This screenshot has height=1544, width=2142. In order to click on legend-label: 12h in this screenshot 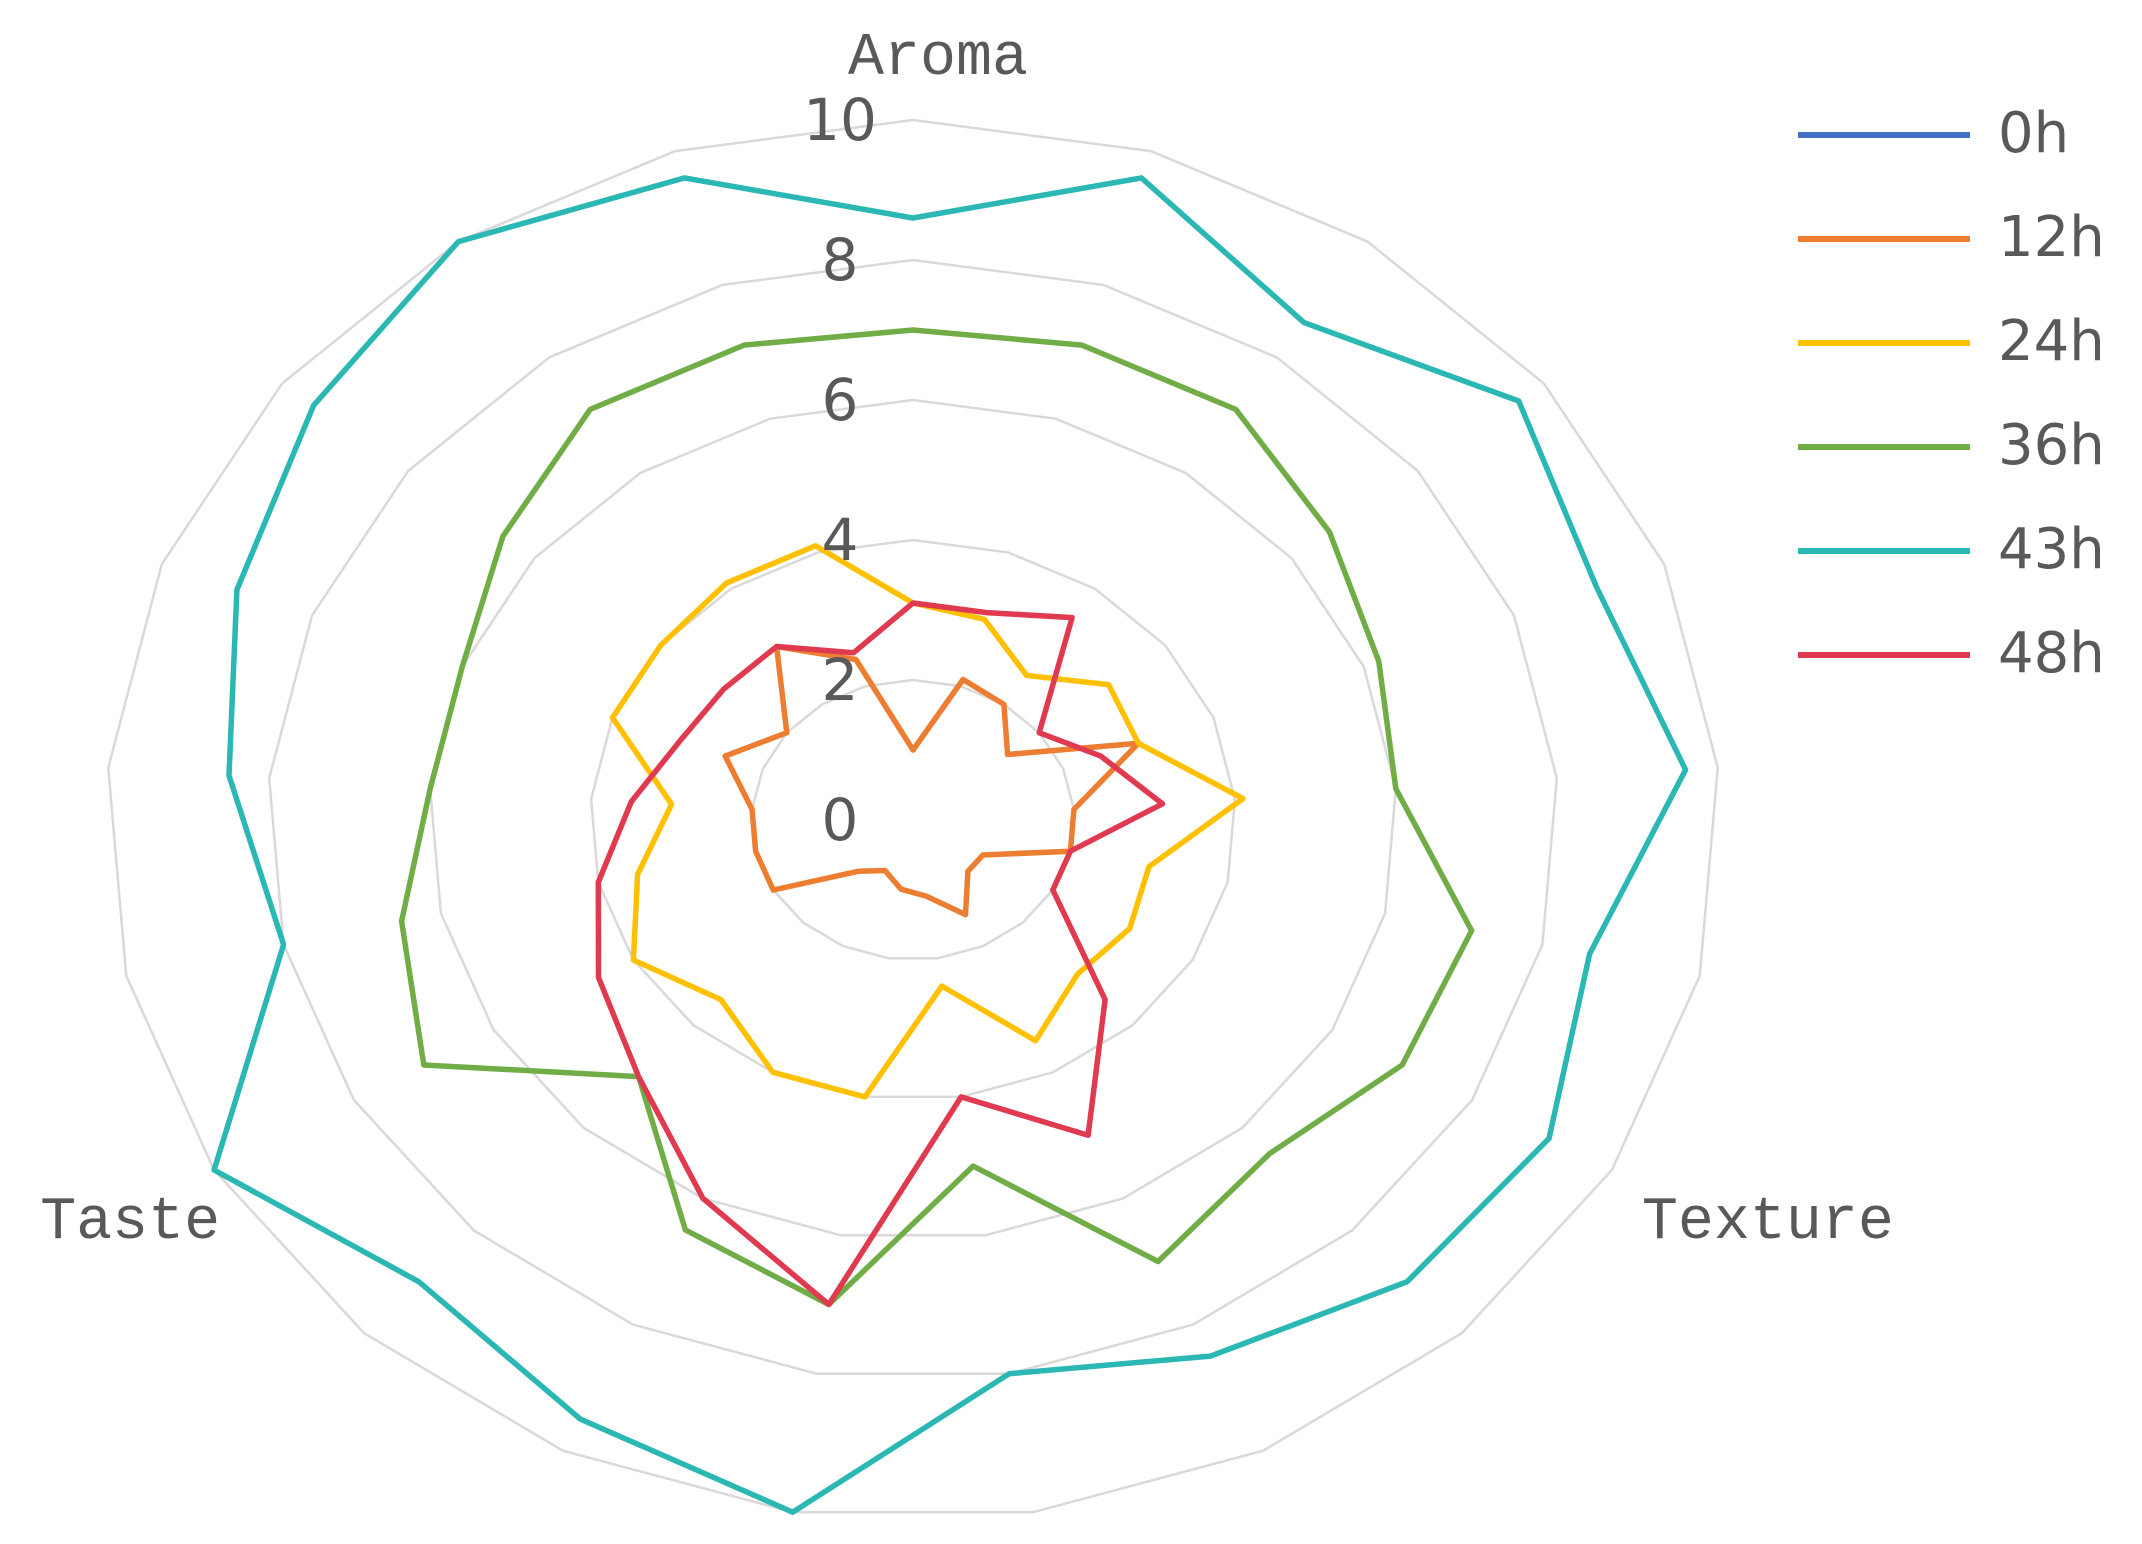, I will do `click(2051, 237)`.